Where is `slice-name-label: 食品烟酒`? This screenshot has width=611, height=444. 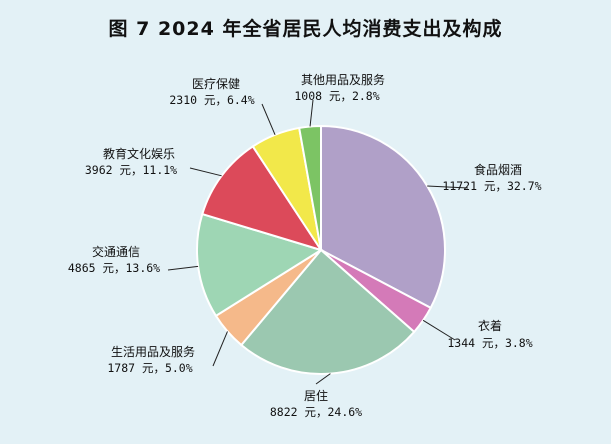
slice-name-label: 食品烟酒 is located at coordinates (498, 169).